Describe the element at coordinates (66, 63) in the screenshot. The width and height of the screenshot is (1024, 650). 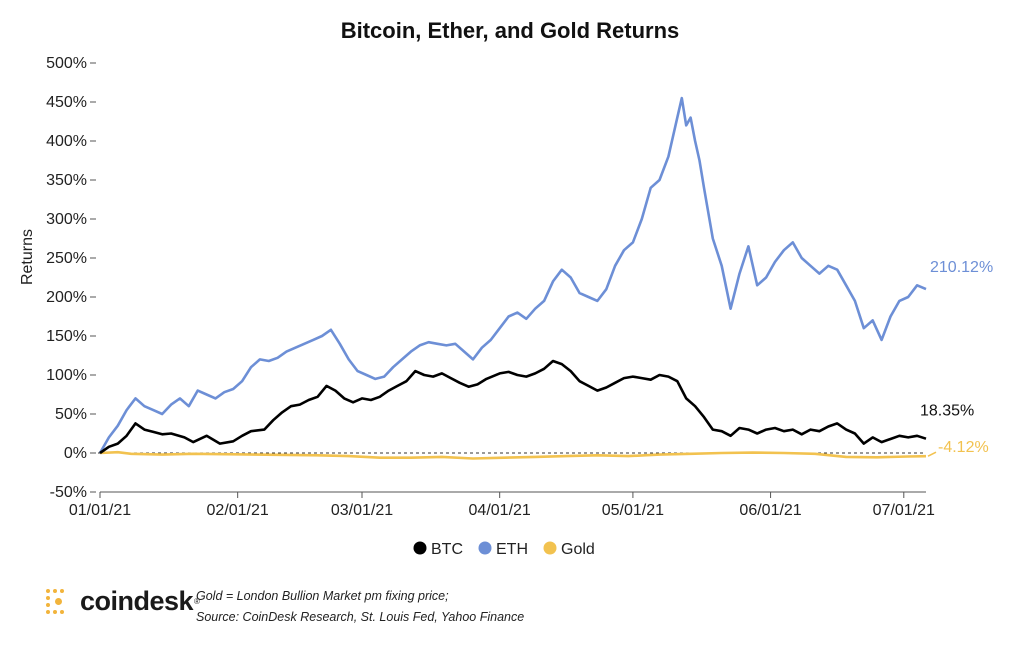
I see `y-tick-label: 500%` at that location.